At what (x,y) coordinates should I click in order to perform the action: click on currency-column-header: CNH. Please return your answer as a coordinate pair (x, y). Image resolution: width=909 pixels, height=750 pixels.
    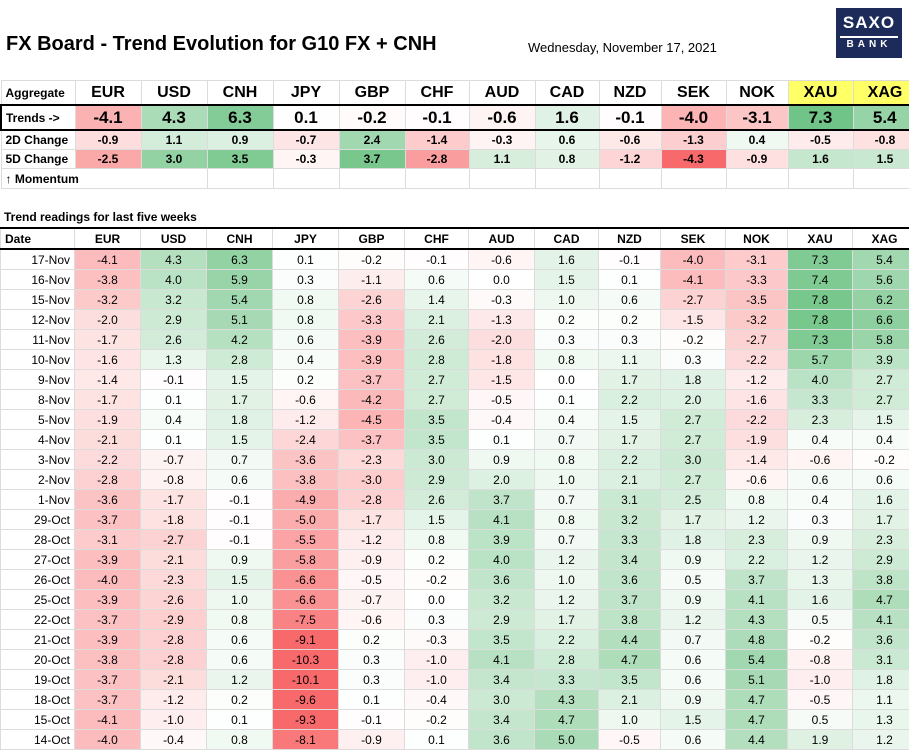
    Looking at the image, I should click on (240, 238).